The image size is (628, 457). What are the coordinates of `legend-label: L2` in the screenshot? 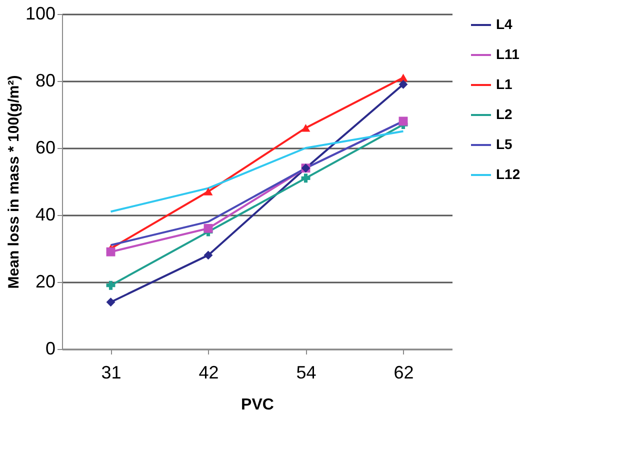 It's located at (504, 114).